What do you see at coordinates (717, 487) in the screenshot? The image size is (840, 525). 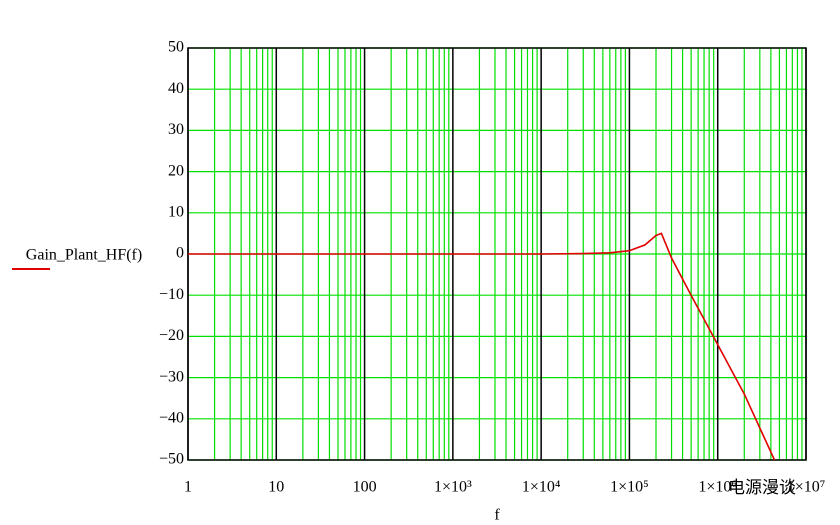 I see `x-tick-label: 1×10⁶` at bounding box center [717, 487].